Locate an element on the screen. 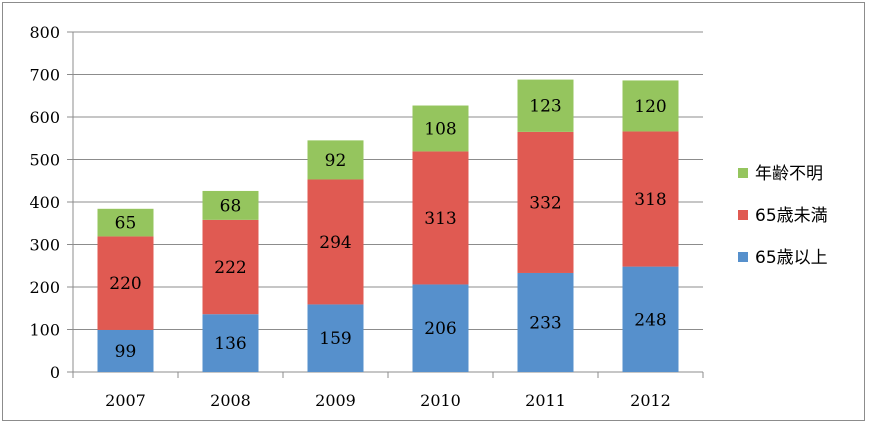 The height and width of the screenshot is (425, 869). data-label: 313 is located at coordinates (440, 219).